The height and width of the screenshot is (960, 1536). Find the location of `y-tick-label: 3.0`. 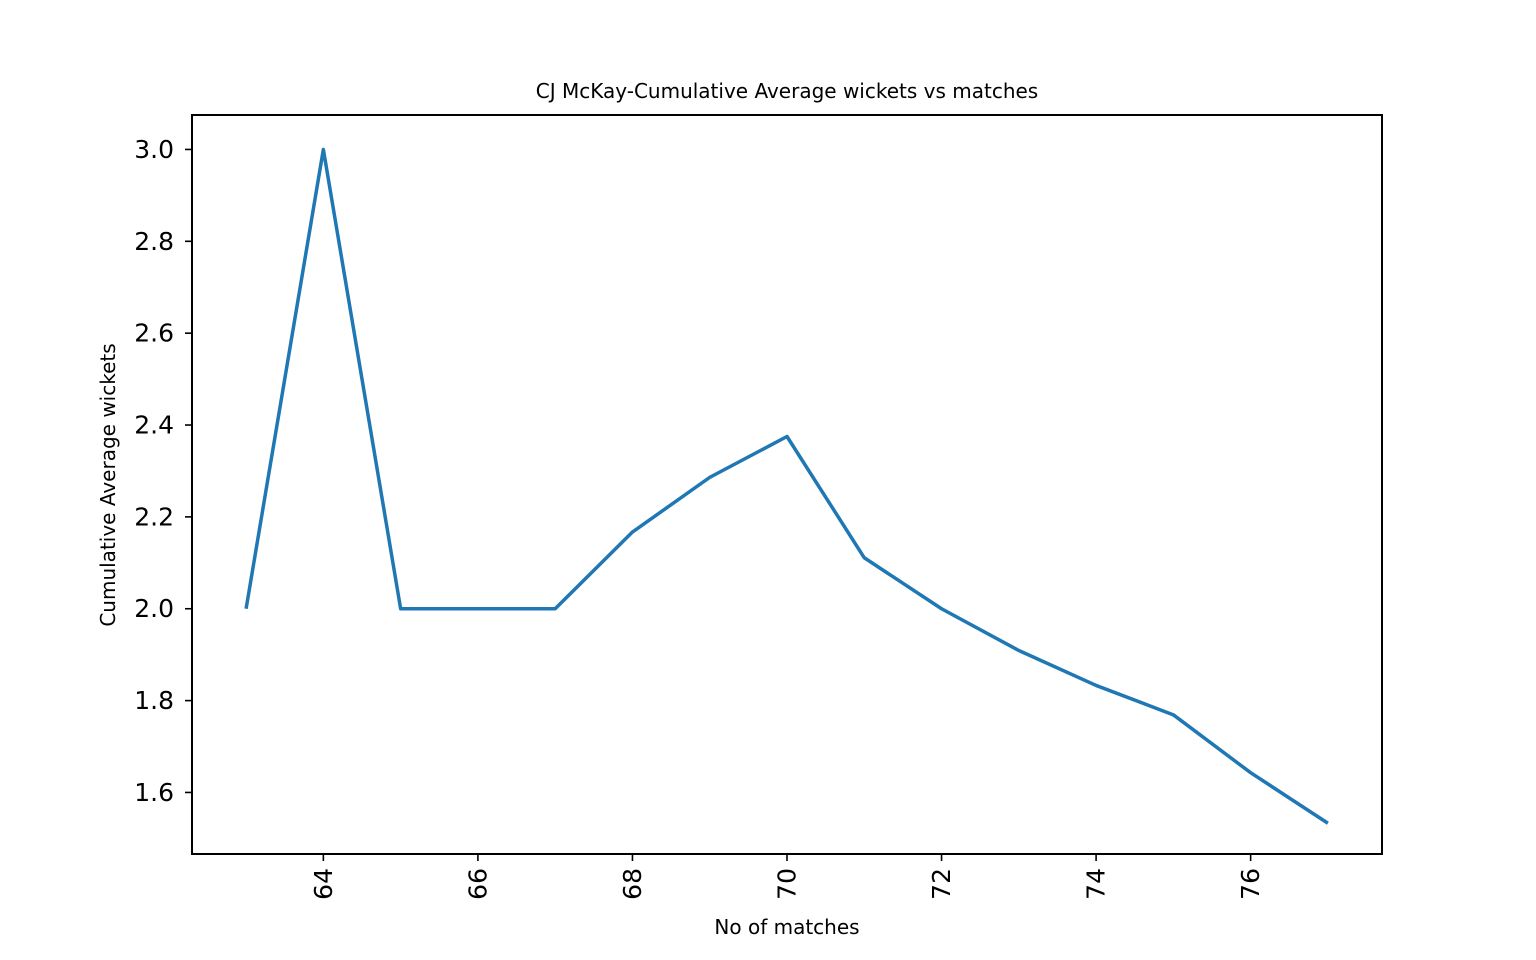

y-tick-label: 3.0 is located at coordinates (154, 149).